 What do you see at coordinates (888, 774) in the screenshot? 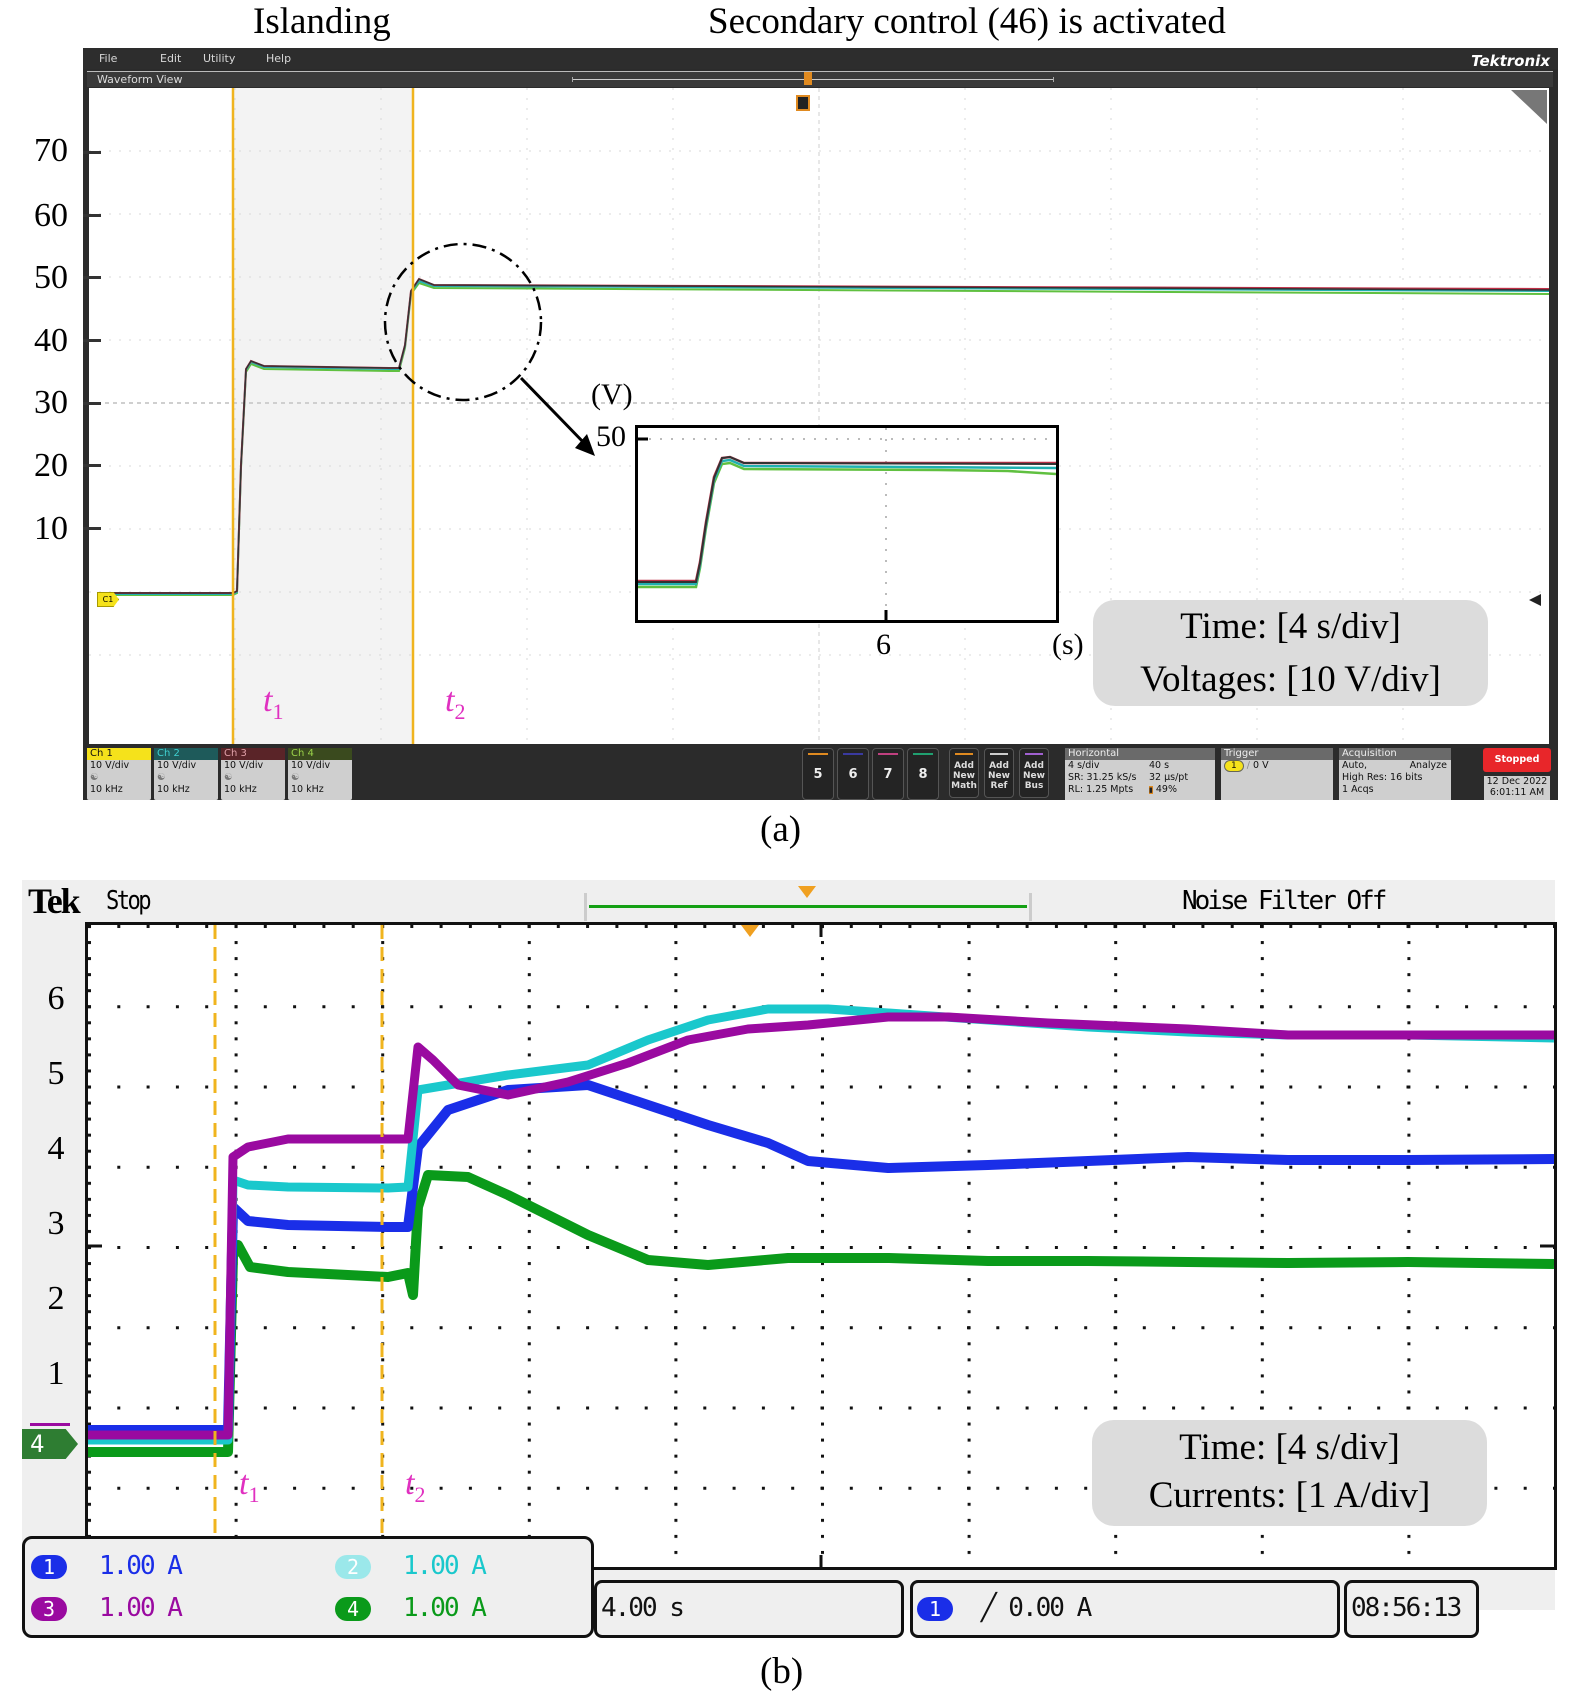
I see `channel-7-button: 7` at bounding box center [888, 774].